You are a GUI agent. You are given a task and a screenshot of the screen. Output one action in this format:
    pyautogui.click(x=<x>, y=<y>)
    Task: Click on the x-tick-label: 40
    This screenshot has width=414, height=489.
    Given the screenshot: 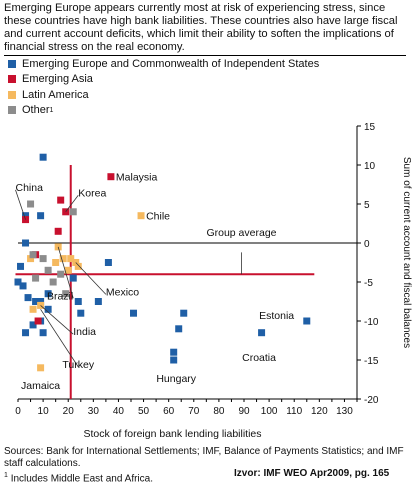 What is the action you would take?
    pyautogui.click(x=119, y=411)
    